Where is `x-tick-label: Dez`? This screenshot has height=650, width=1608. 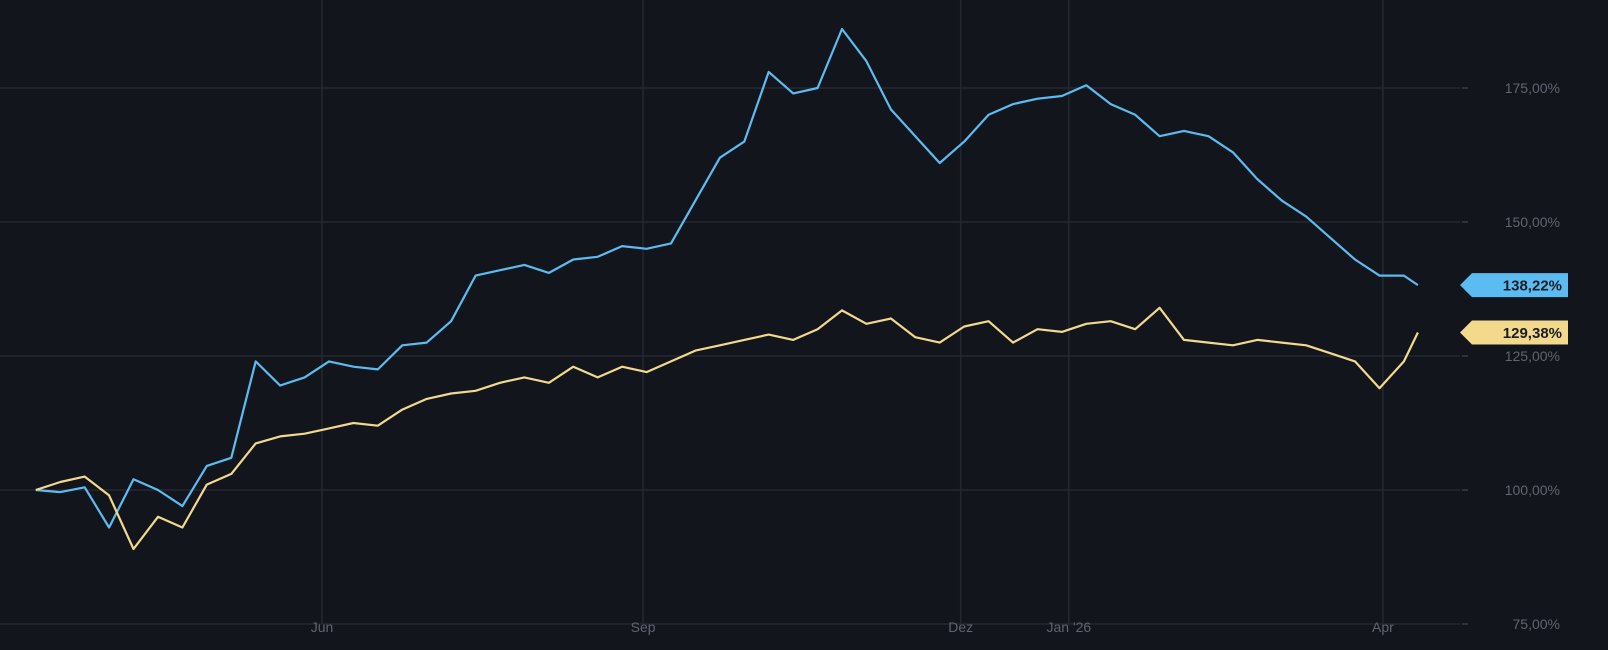
x-tick-label: Dez is located at coordinates (960, 627).